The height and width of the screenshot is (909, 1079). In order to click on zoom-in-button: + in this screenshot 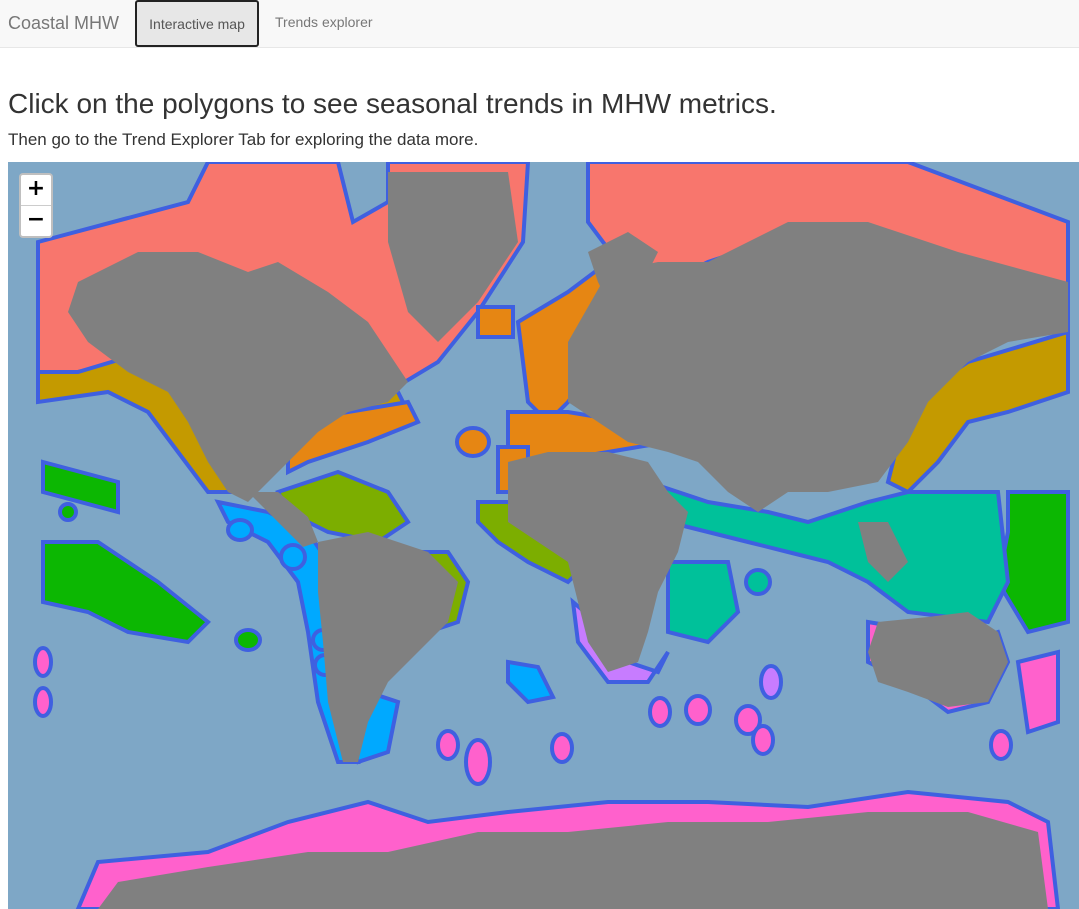, I will do `click(36, 188)`.